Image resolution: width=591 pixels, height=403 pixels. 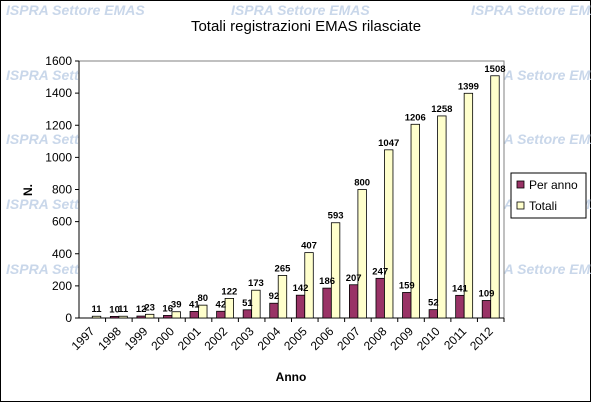 What do you see at coordinates (401, 338) in the screenshot?
I see `x-tick-label: 2009` at bounding box center [401, 338].